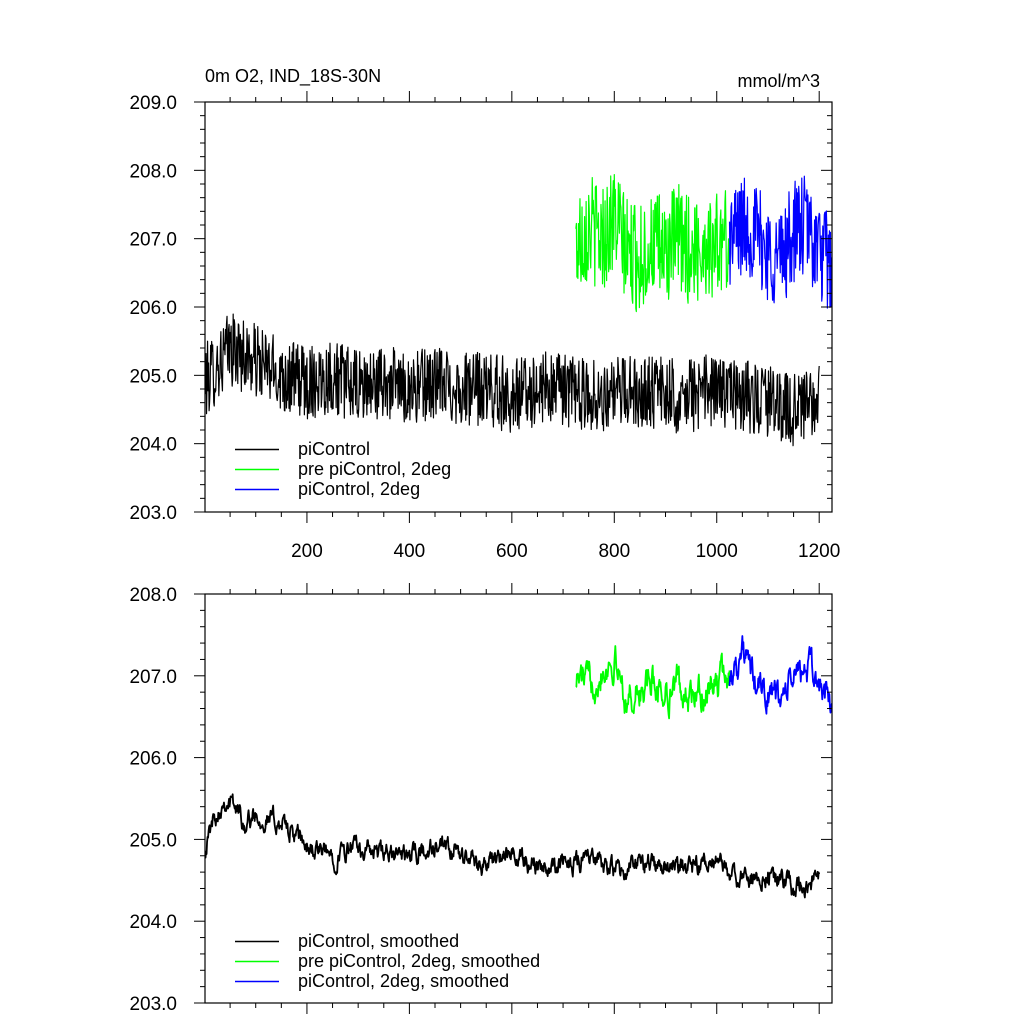 The height and width of the screenshot is (1024, 1024). I want to click on legend-label-2: pre piControl, 2deg, smoothed, so click(419, 961).